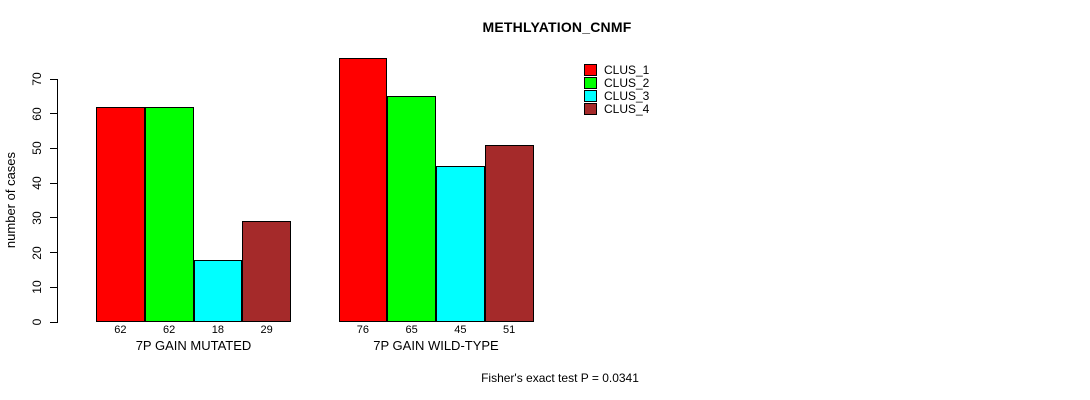 This screenshot has width=1090, height=400. Describe the element at coordinates (560, 378) in the screenshot. I see `stat-annotation: Fisher's exact test P = 0.0341` at that location.